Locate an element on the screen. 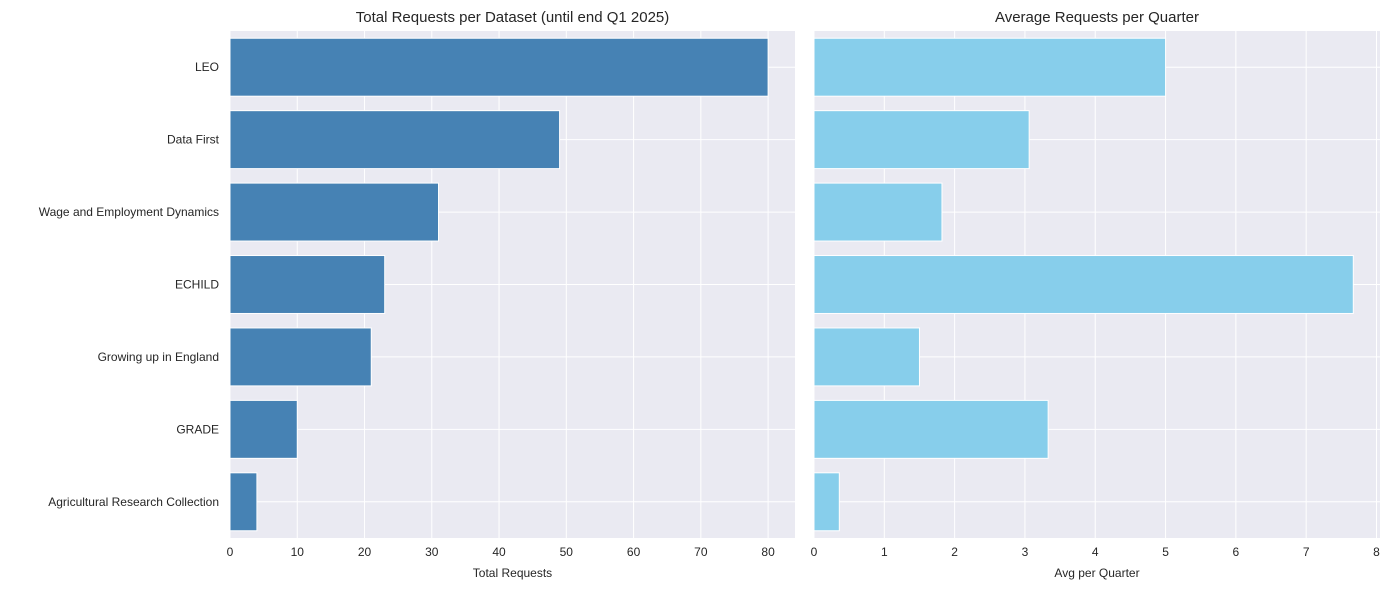 This screenshot has width=1389, height=590. y-tick-label: LEO is located at coordinates (207, 67).